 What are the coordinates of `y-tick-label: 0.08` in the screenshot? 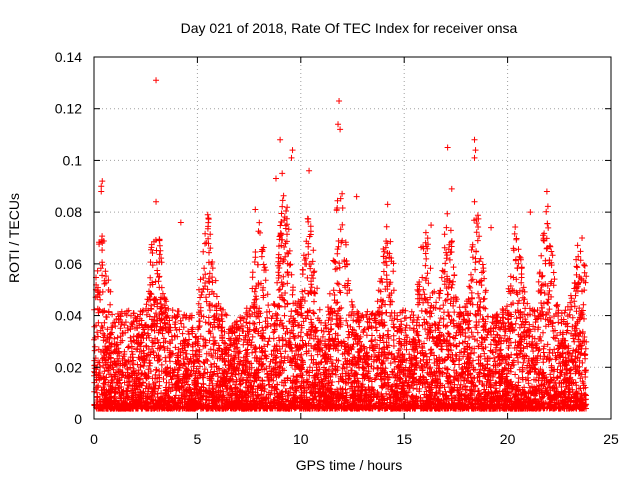 It's located at (68, 212).